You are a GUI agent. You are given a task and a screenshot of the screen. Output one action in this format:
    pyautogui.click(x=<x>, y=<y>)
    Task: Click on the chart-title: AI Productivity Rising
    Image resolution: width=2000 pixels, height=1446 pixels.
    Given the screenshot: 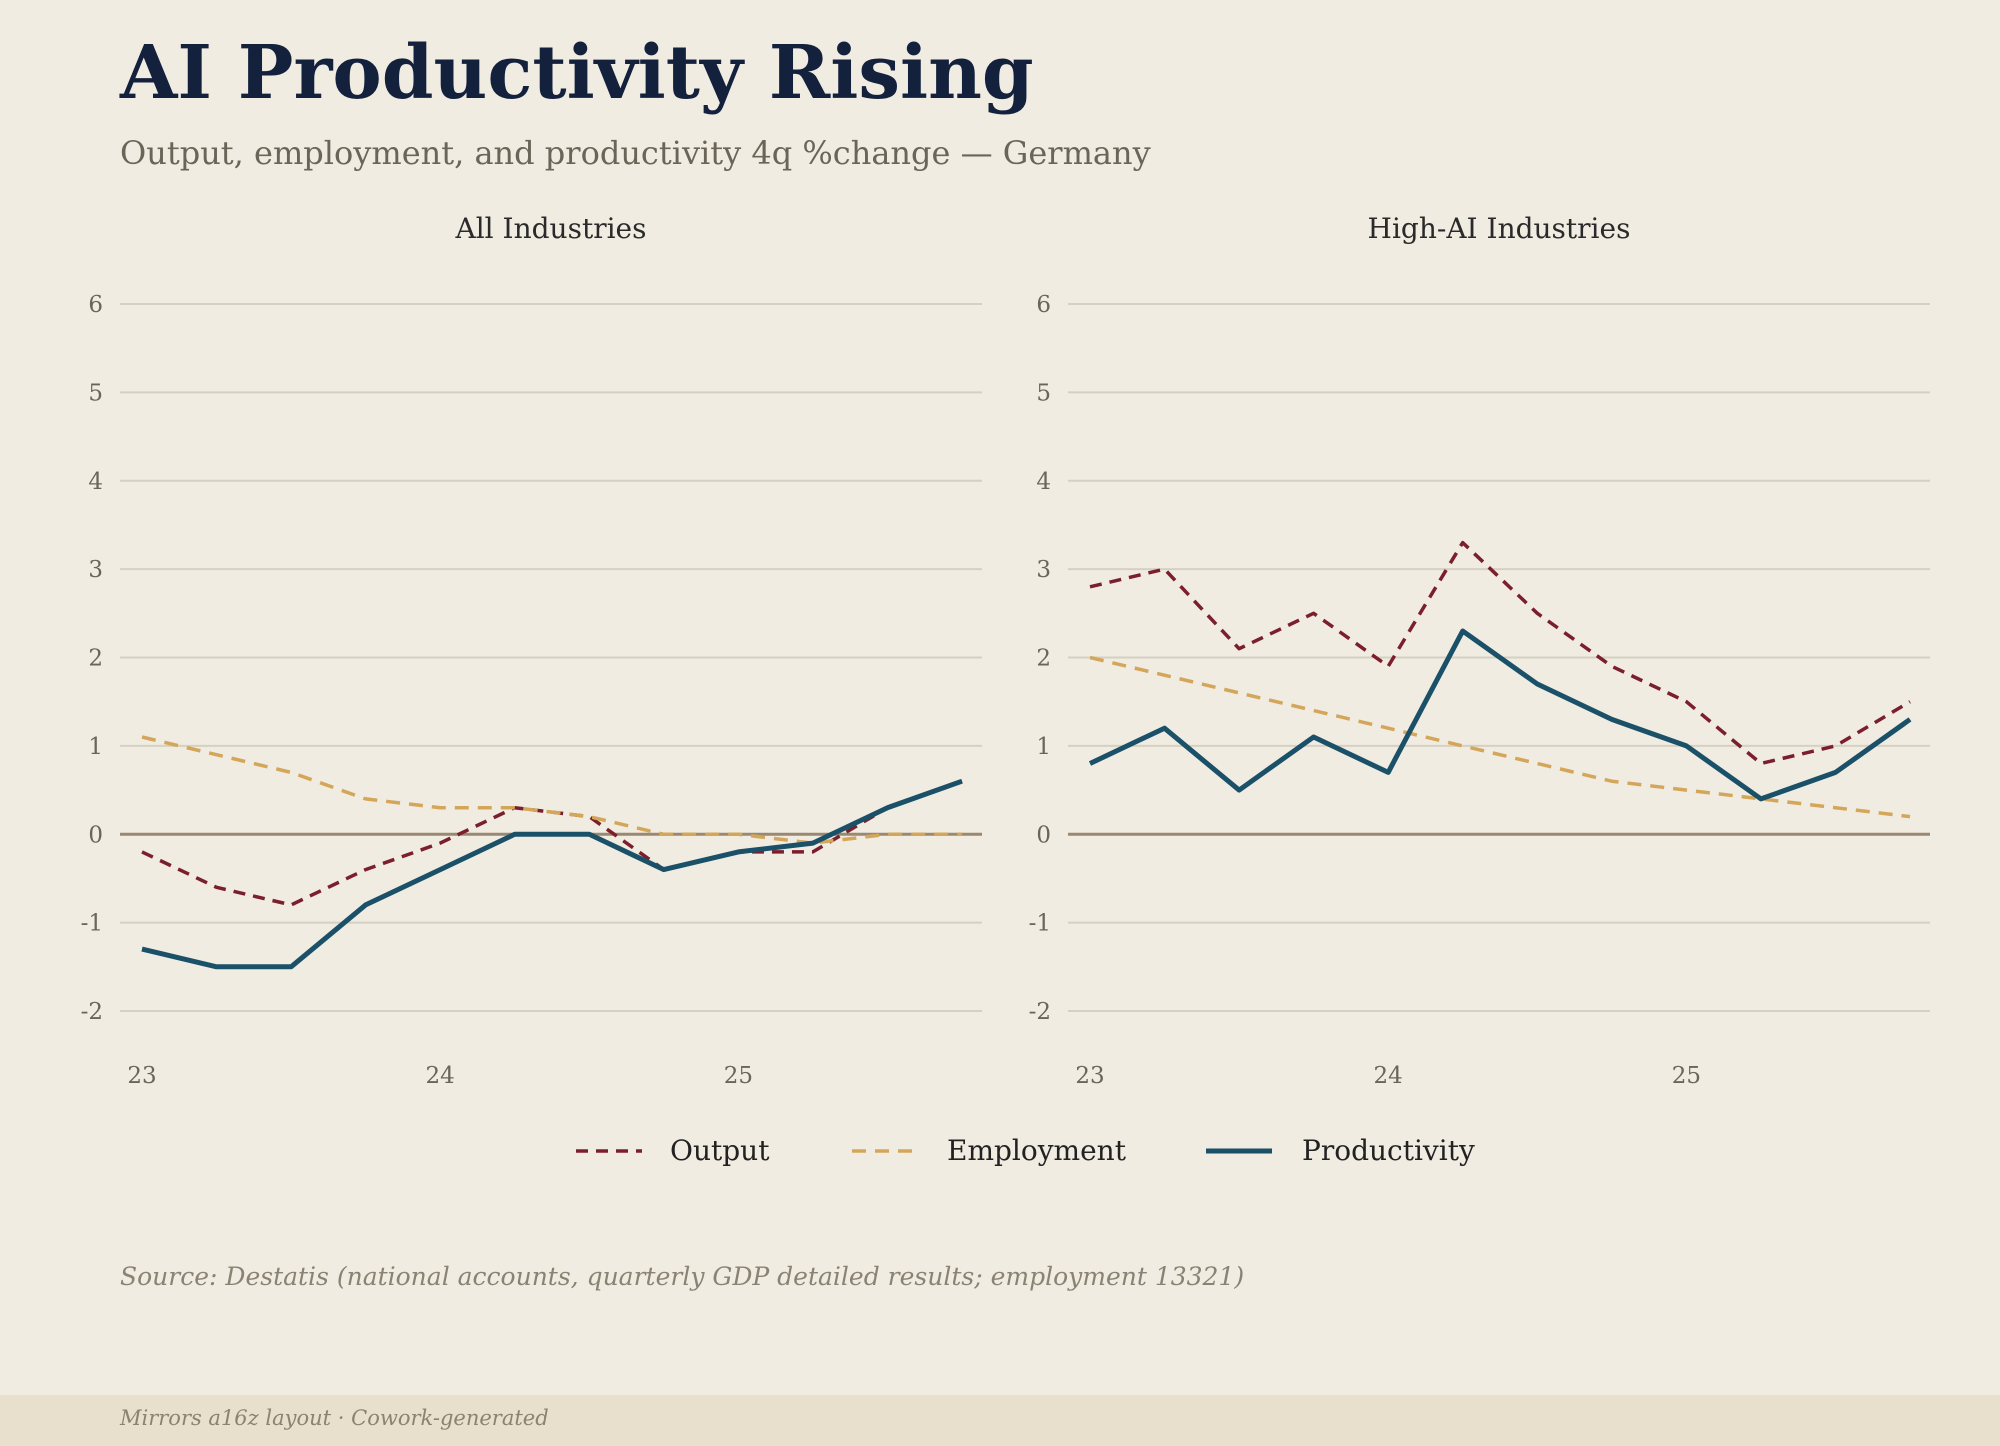 What is the action you would take?
    pyautogui.click(x=577, y=73)
    